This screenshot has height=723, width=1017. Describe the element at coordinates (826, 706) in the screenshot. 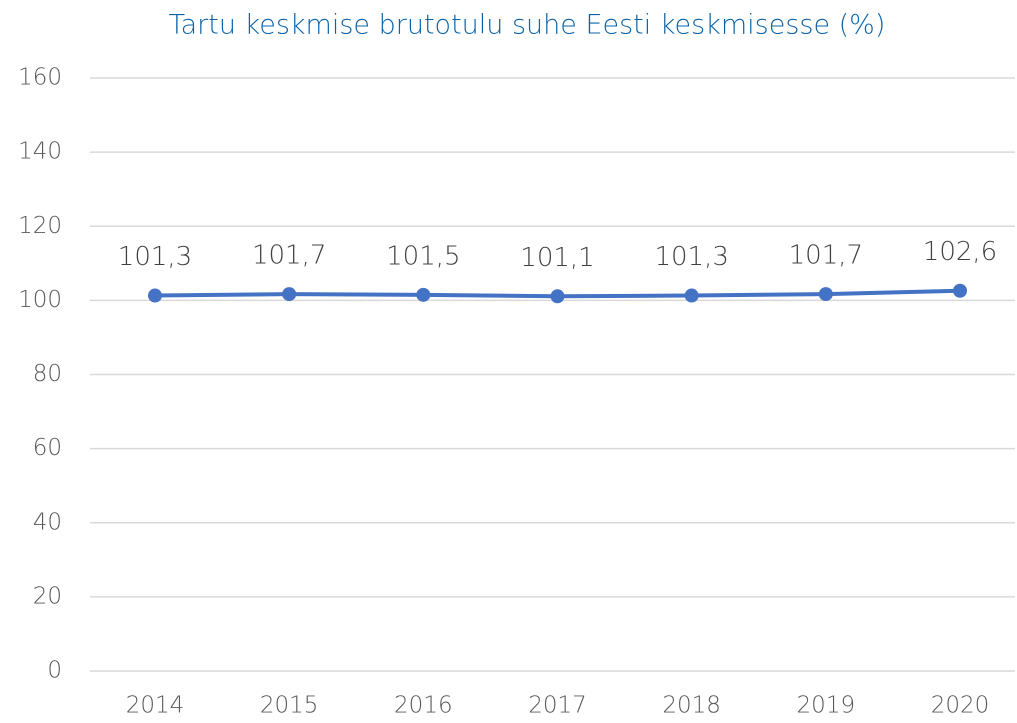

I see `x-tick-label: 2019` at that location.